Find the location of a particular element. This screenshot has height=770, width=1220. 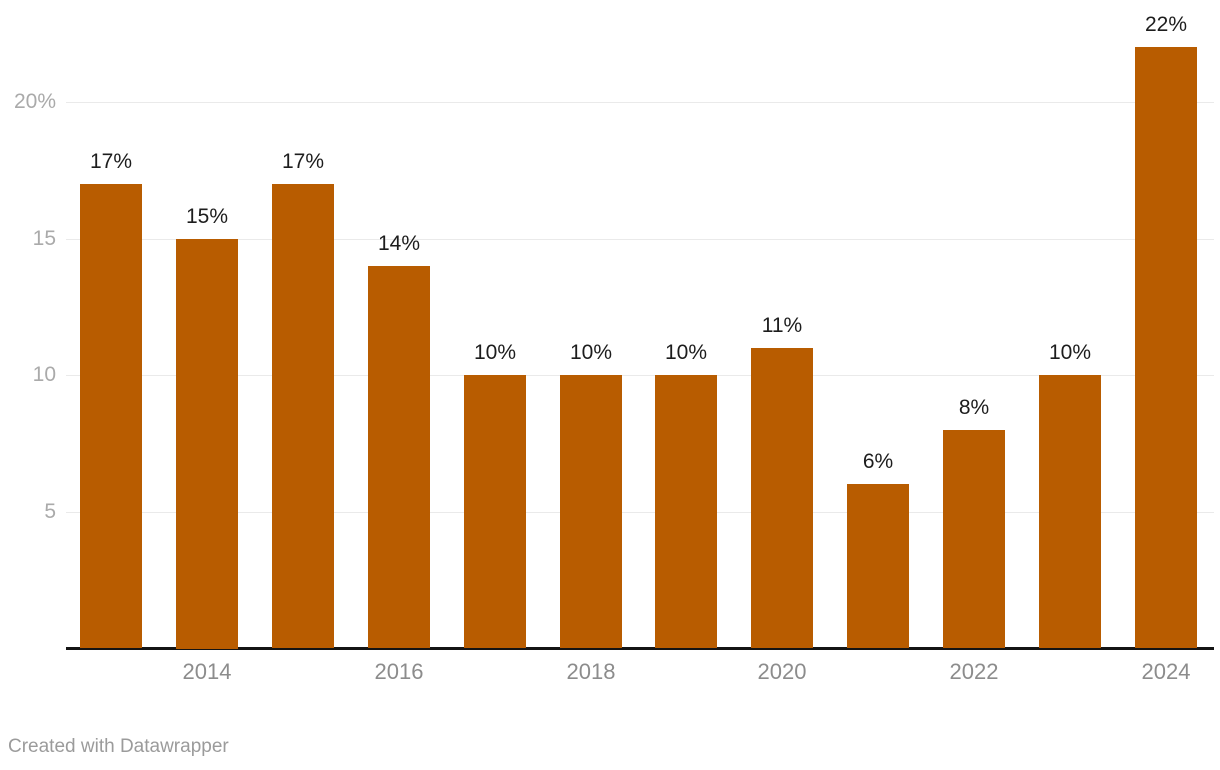

y-tick-label-5: 5 is located at coordinates (50, 511).